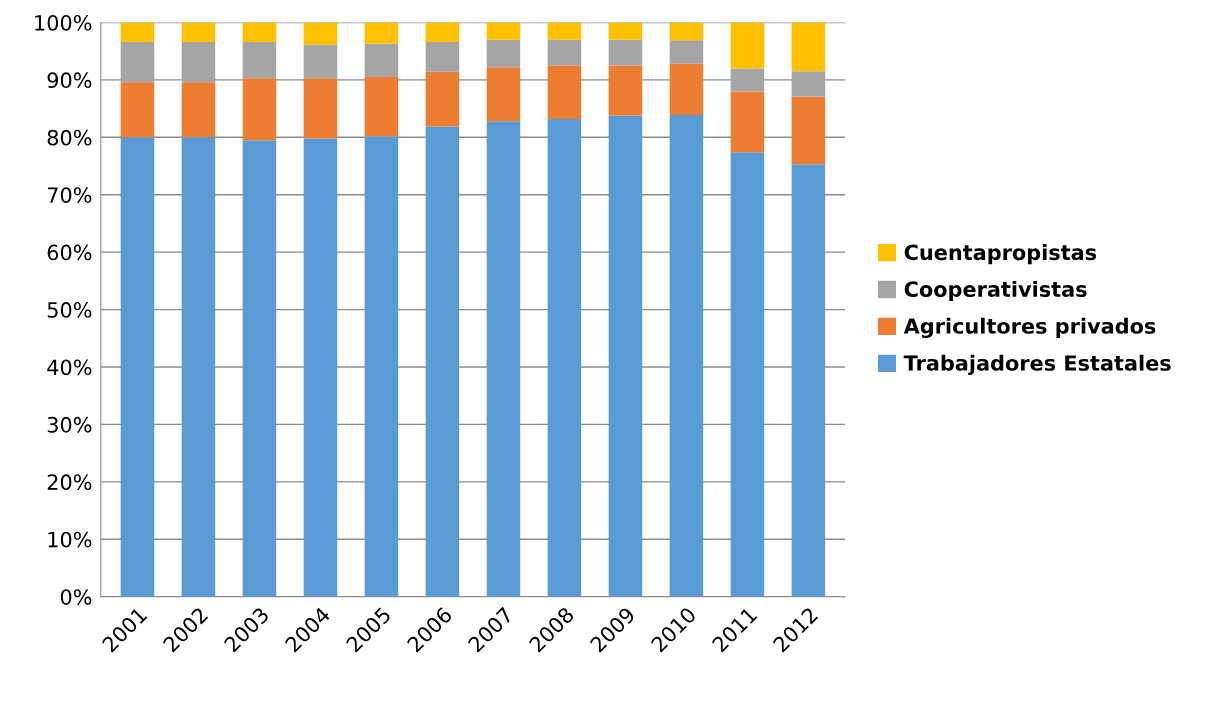 The image size is (1230, 725). Describe the element at coordinates (1029, 328) in the screenshot. I see `legend-label: Agricultores privados` at that location.